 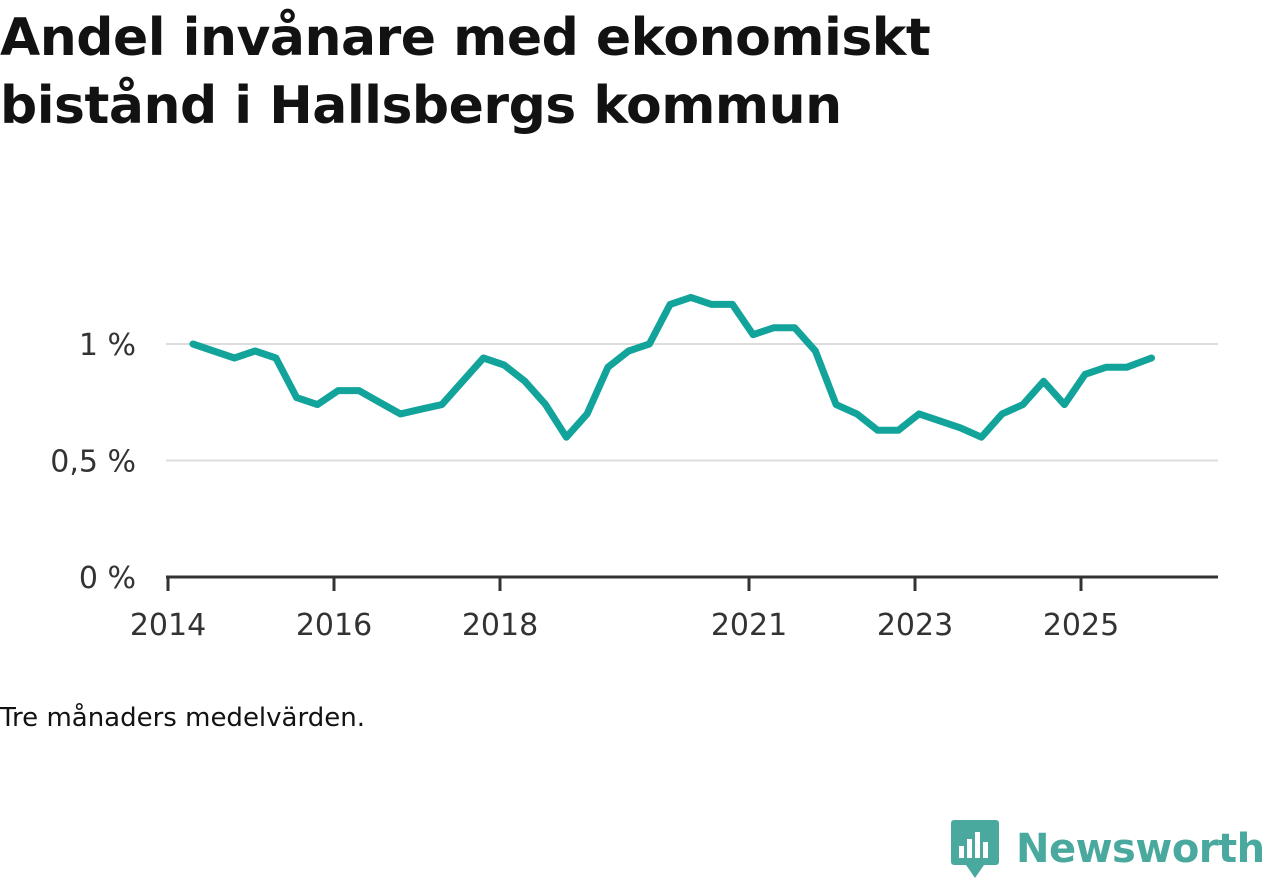 I want to click on y-tick-label: 1 %, so click(x=107, y=345).